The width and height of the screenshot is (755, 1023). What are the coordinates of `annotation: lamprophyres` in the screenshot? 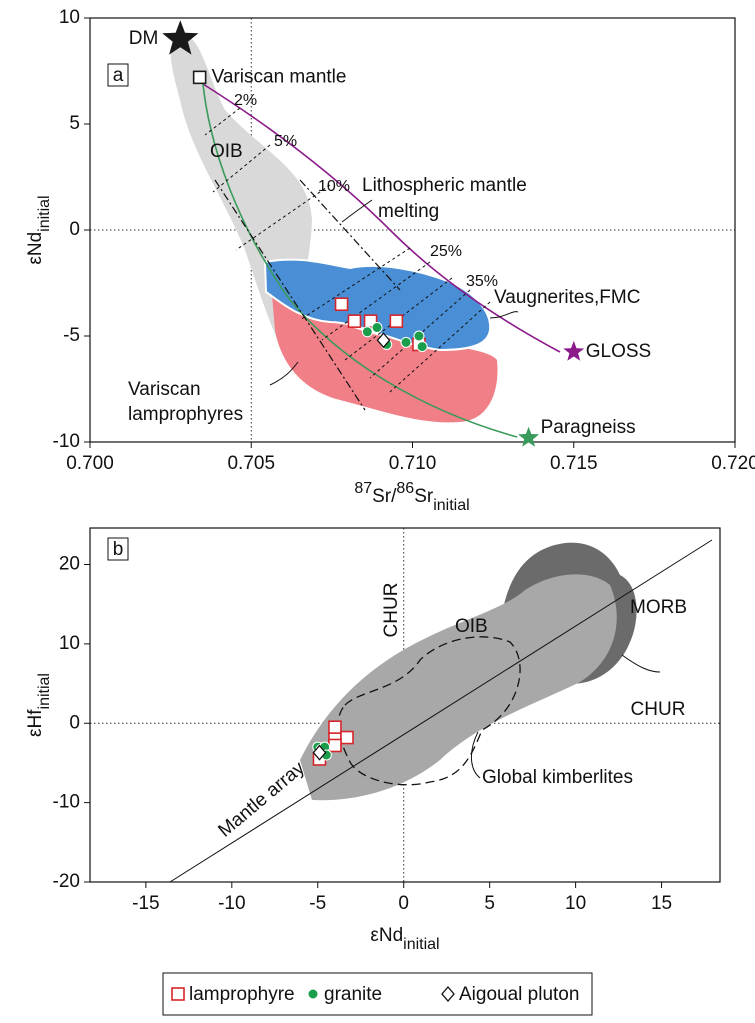 It's located at (185, 414).